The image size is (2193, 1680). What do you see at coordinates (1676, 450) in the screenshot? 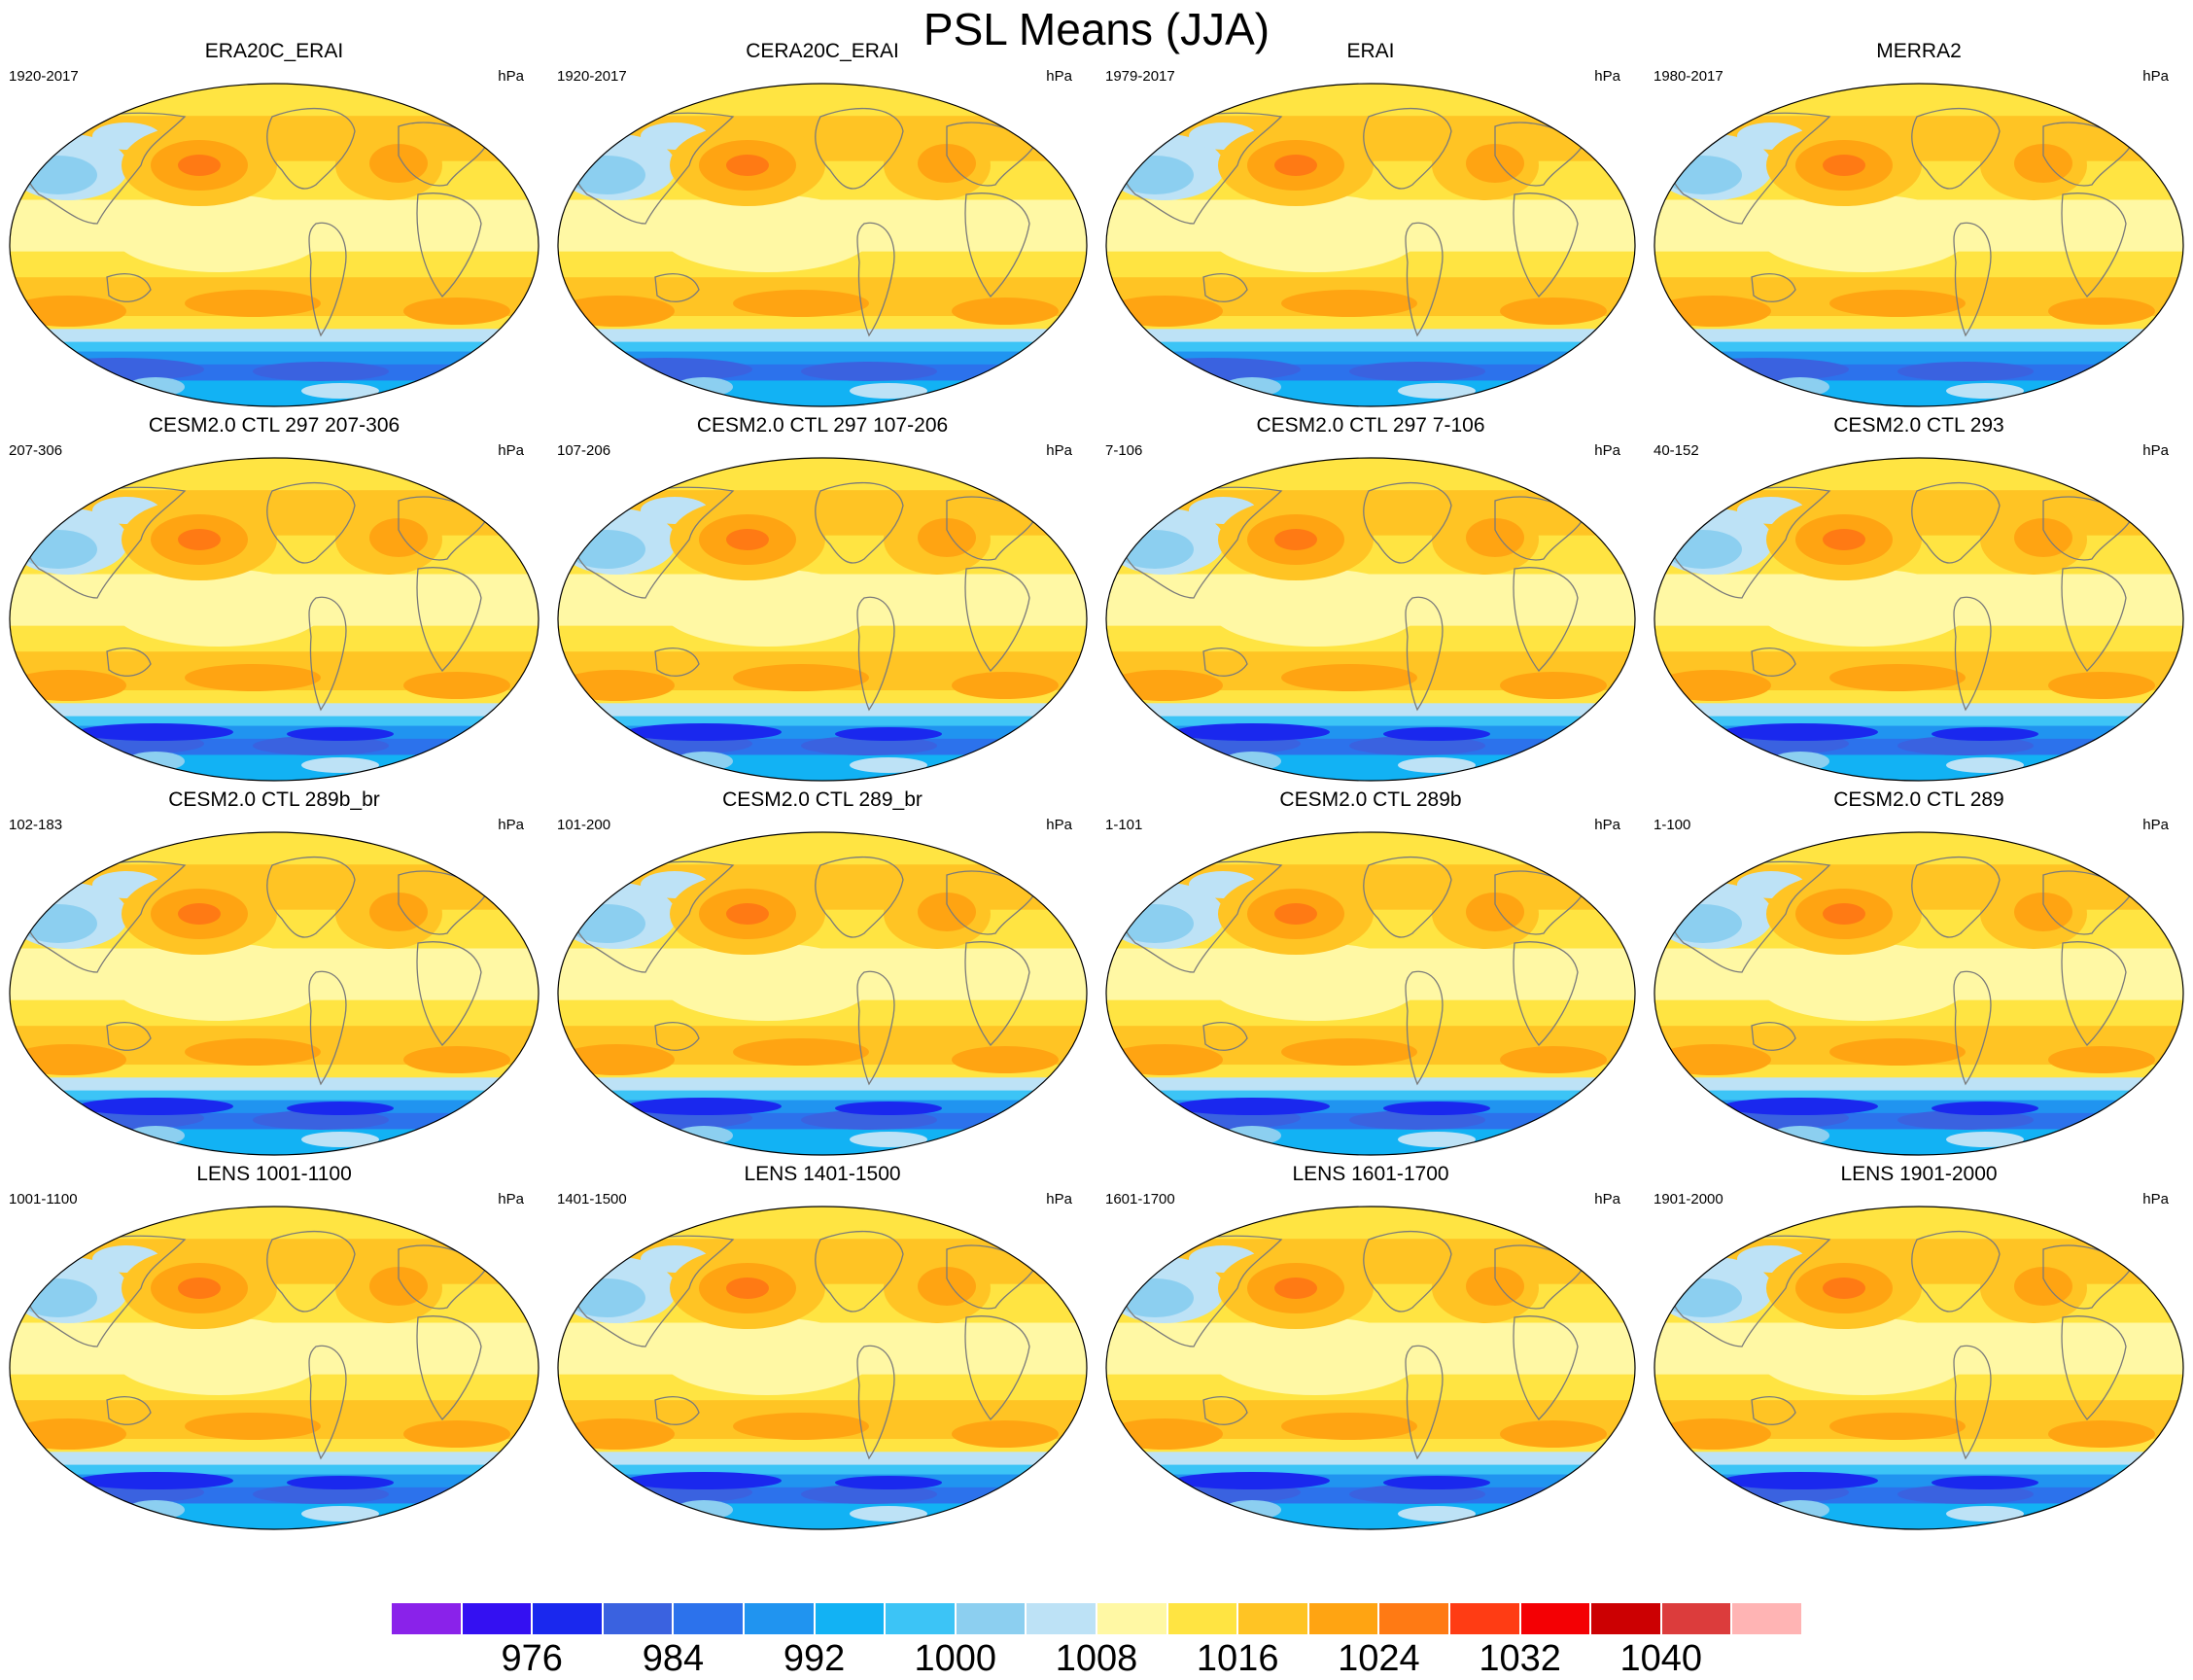
I see `panel-period: 40-152` at bounding box center [1676, 450].